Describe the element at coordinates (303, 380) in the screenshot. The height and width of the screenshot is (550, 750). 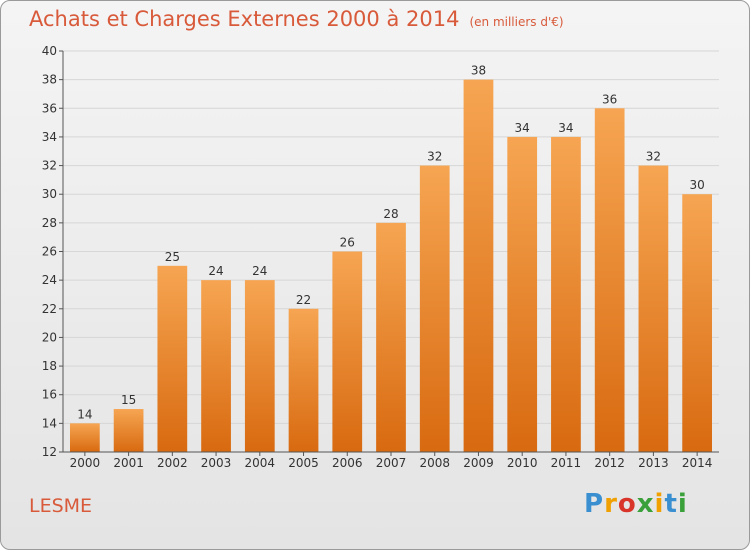
I see `bar-2005` at that location.